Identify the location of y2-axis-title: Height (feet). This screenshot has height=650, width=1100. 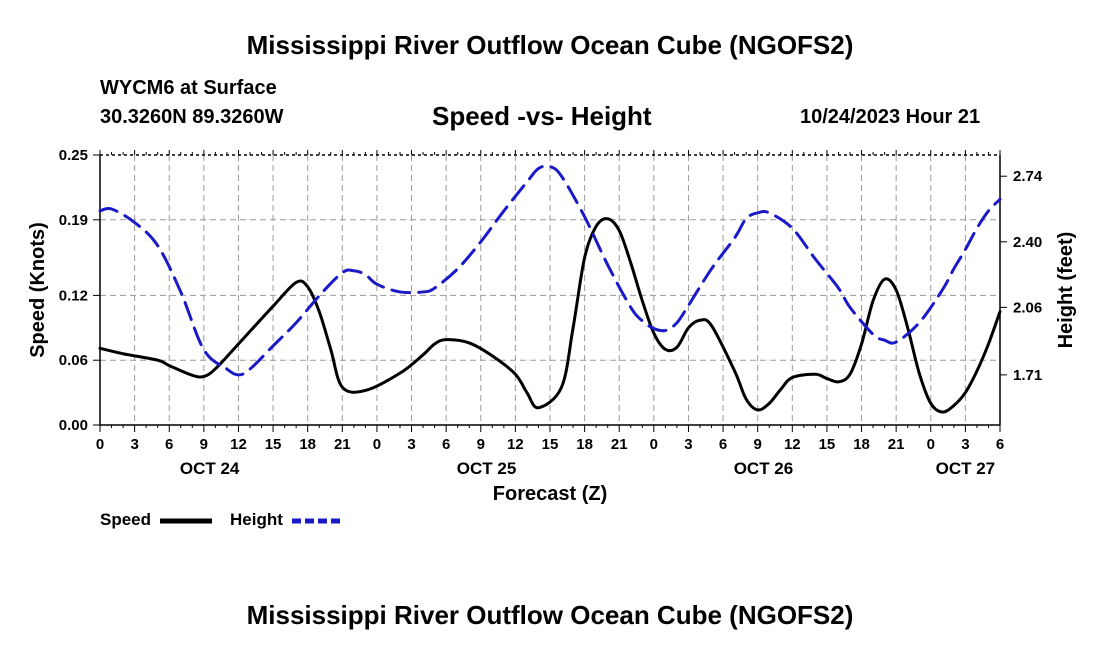
(1066, 290).